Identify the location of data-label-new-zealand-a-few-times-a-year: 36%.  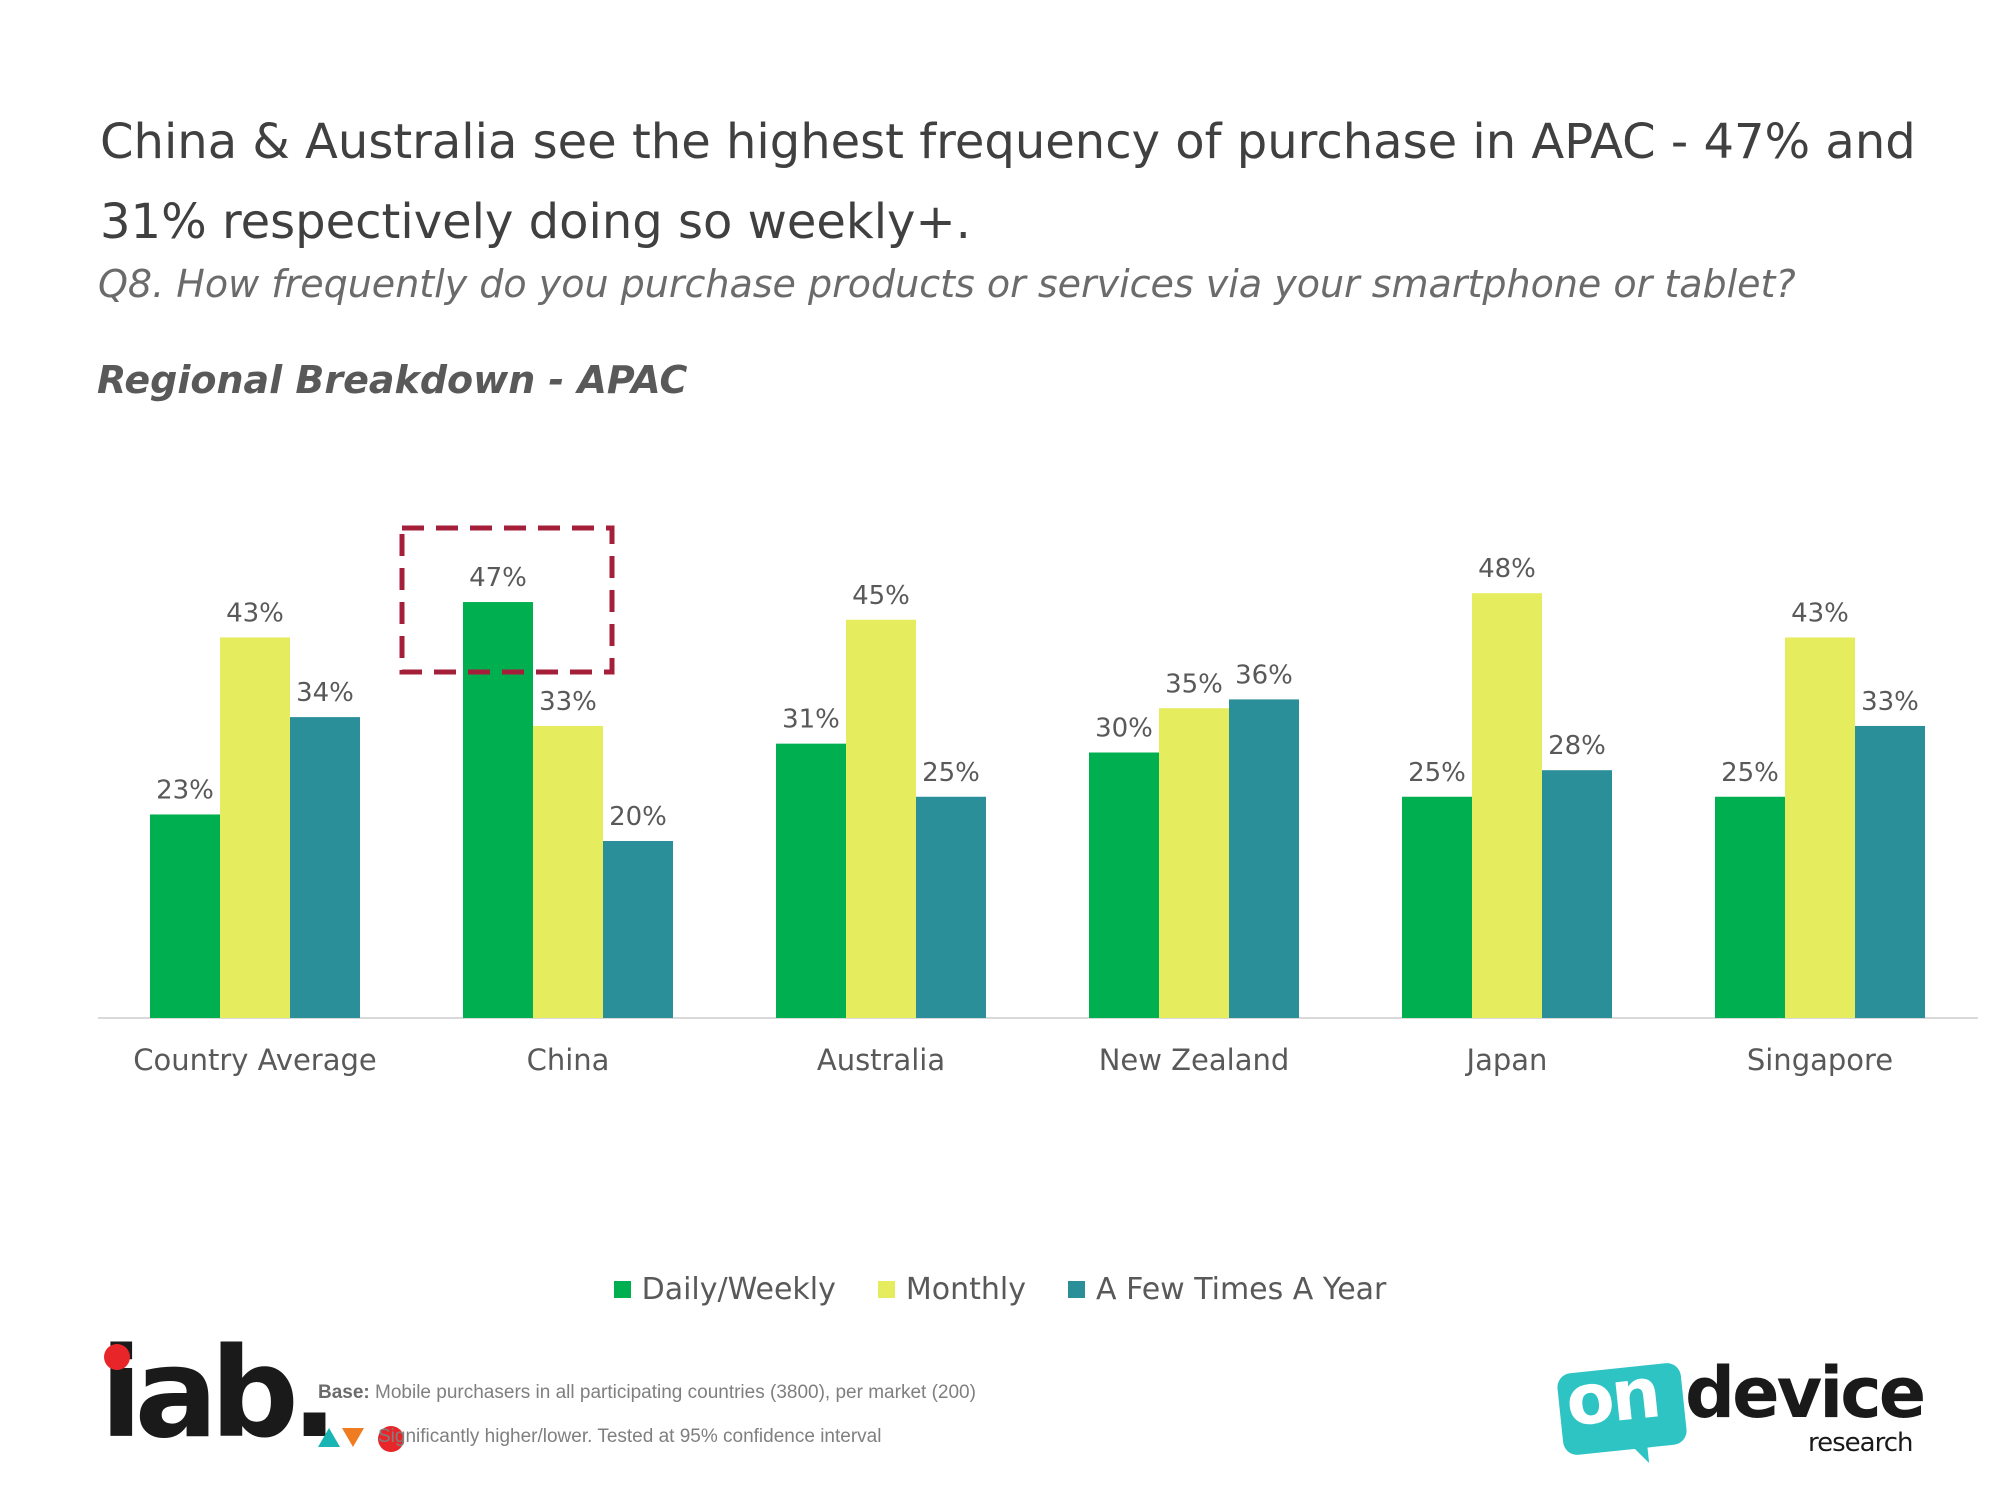
(1264, 675).